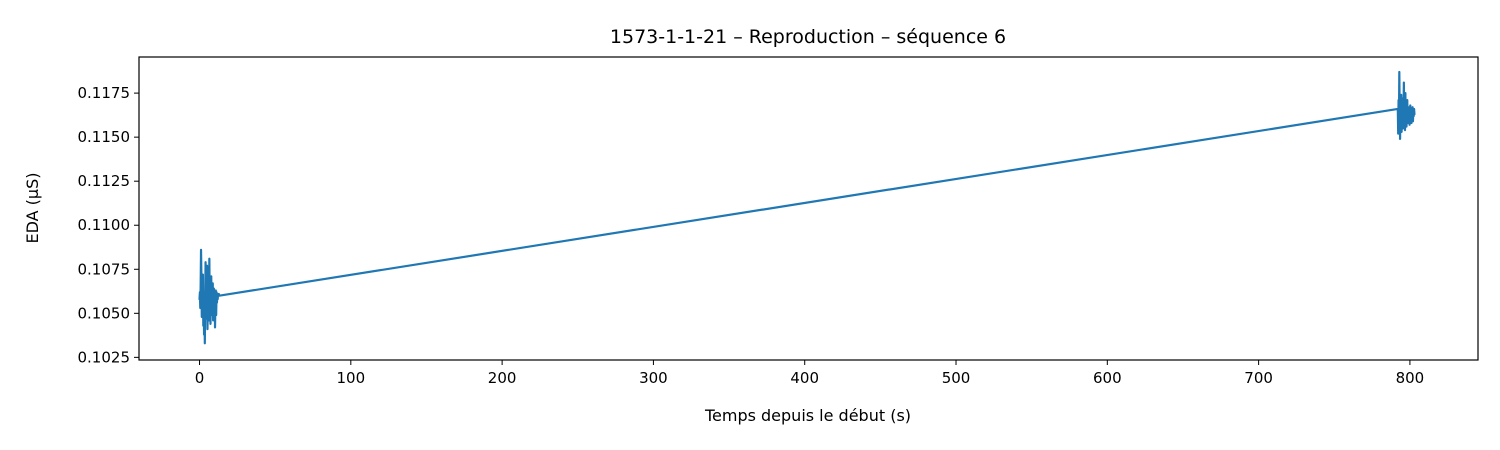  Describe the element at coordinates (104, 225) in the screenshot. I see `y-tick-label: 0.1100` at that location.